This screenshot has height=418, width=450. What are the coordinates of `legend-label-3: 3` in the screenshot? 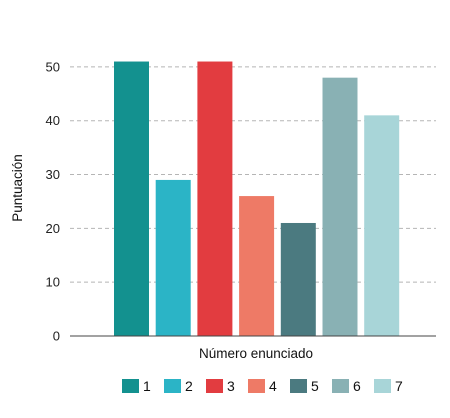 It's located at (231, 386).